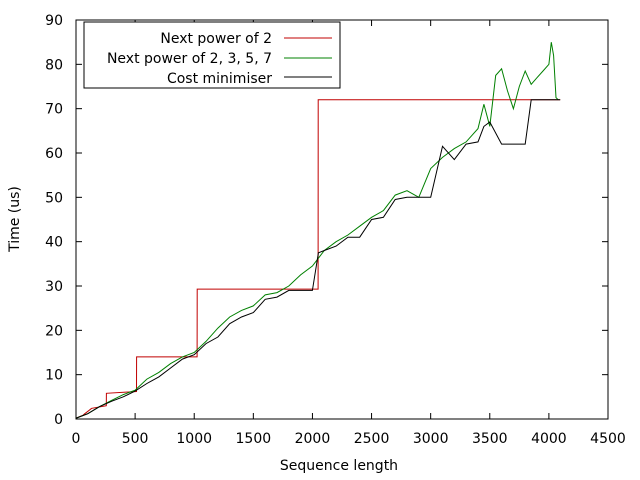 The image size is (640, 480). I want to click on x-tick-label-9: 4500, so click(608, 439).